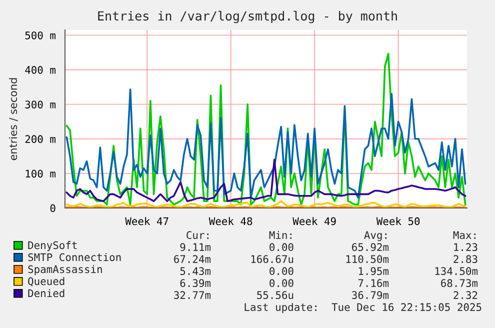 The width and height of the screenshot is (495, 328). I want to click on text: 166.67u, so click(272, 259).